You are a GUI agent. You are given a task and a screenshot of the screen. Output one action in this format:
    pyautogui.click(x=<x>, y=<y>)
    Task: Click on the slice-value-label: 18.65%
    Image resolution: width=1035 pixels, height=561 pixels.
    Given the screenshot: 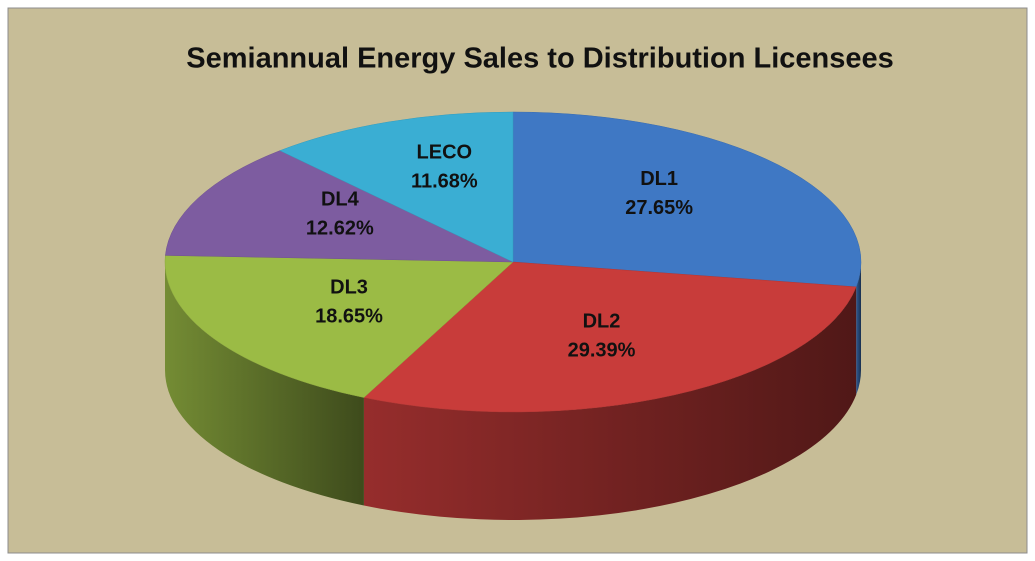 What is the action you would take?
    pyautogui.click(x=349, y=316)
    